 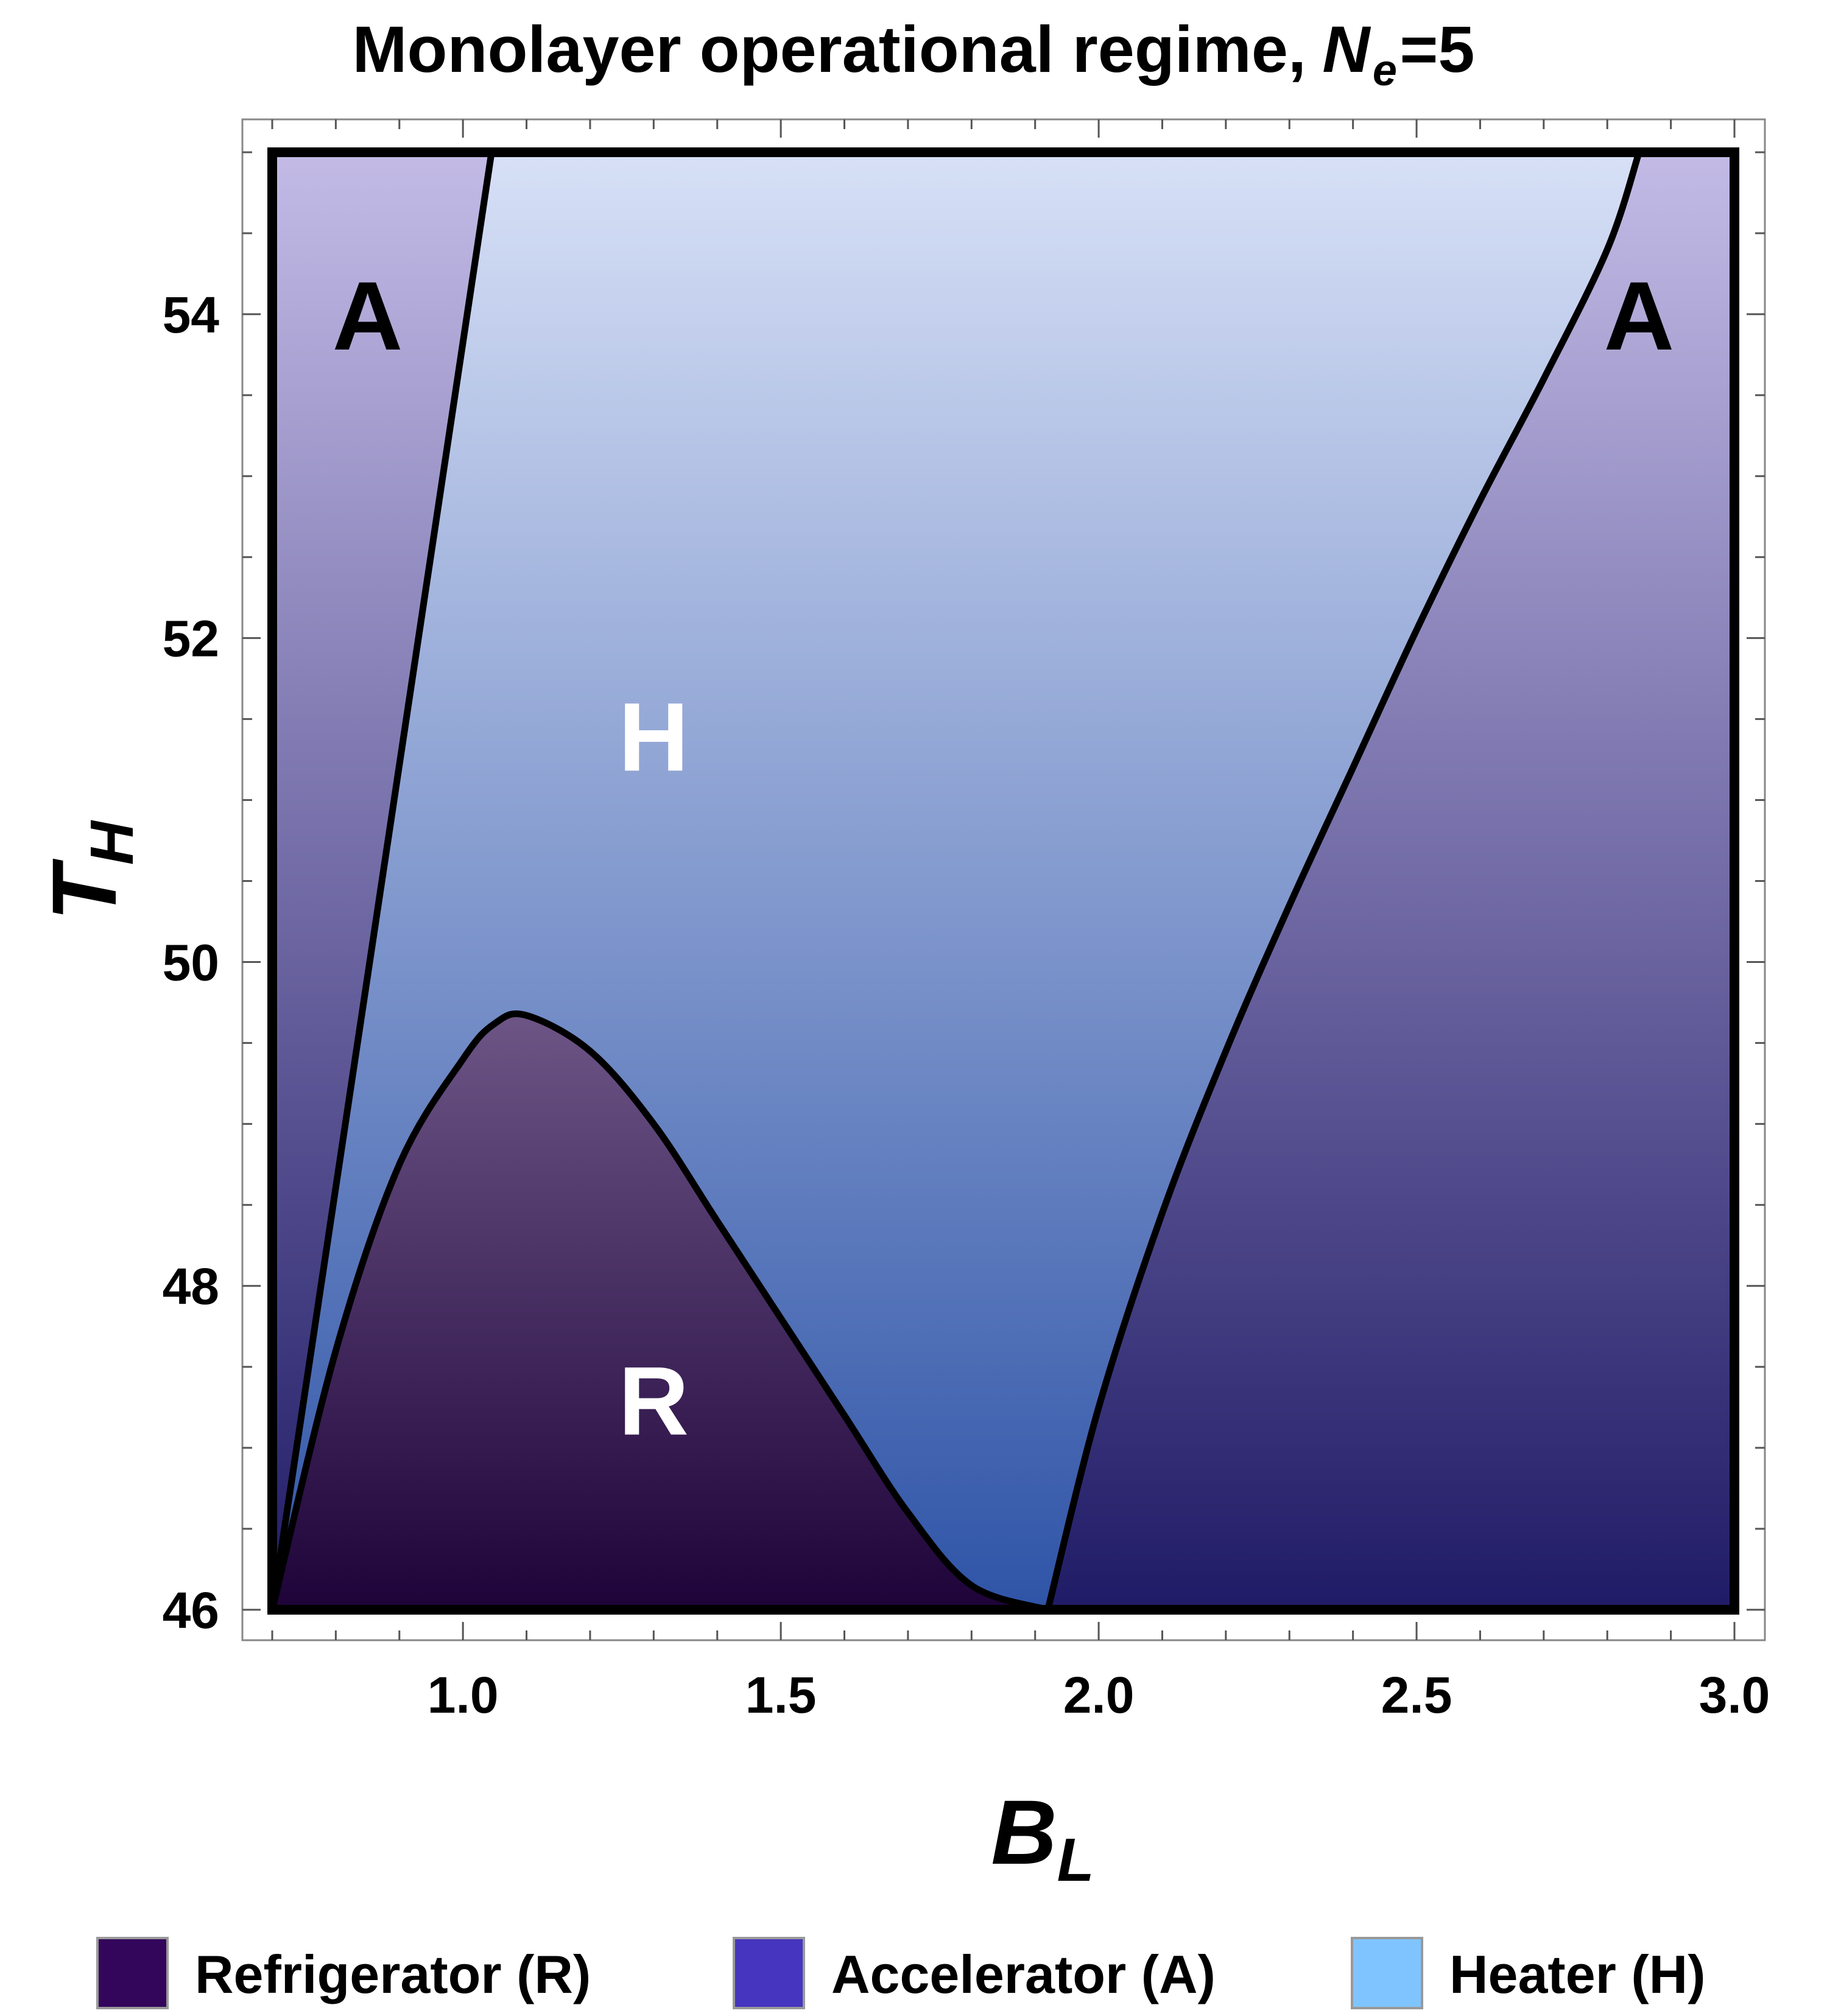 I want to click on legend-label: Heater (H), so click(x=1577, y=1974).